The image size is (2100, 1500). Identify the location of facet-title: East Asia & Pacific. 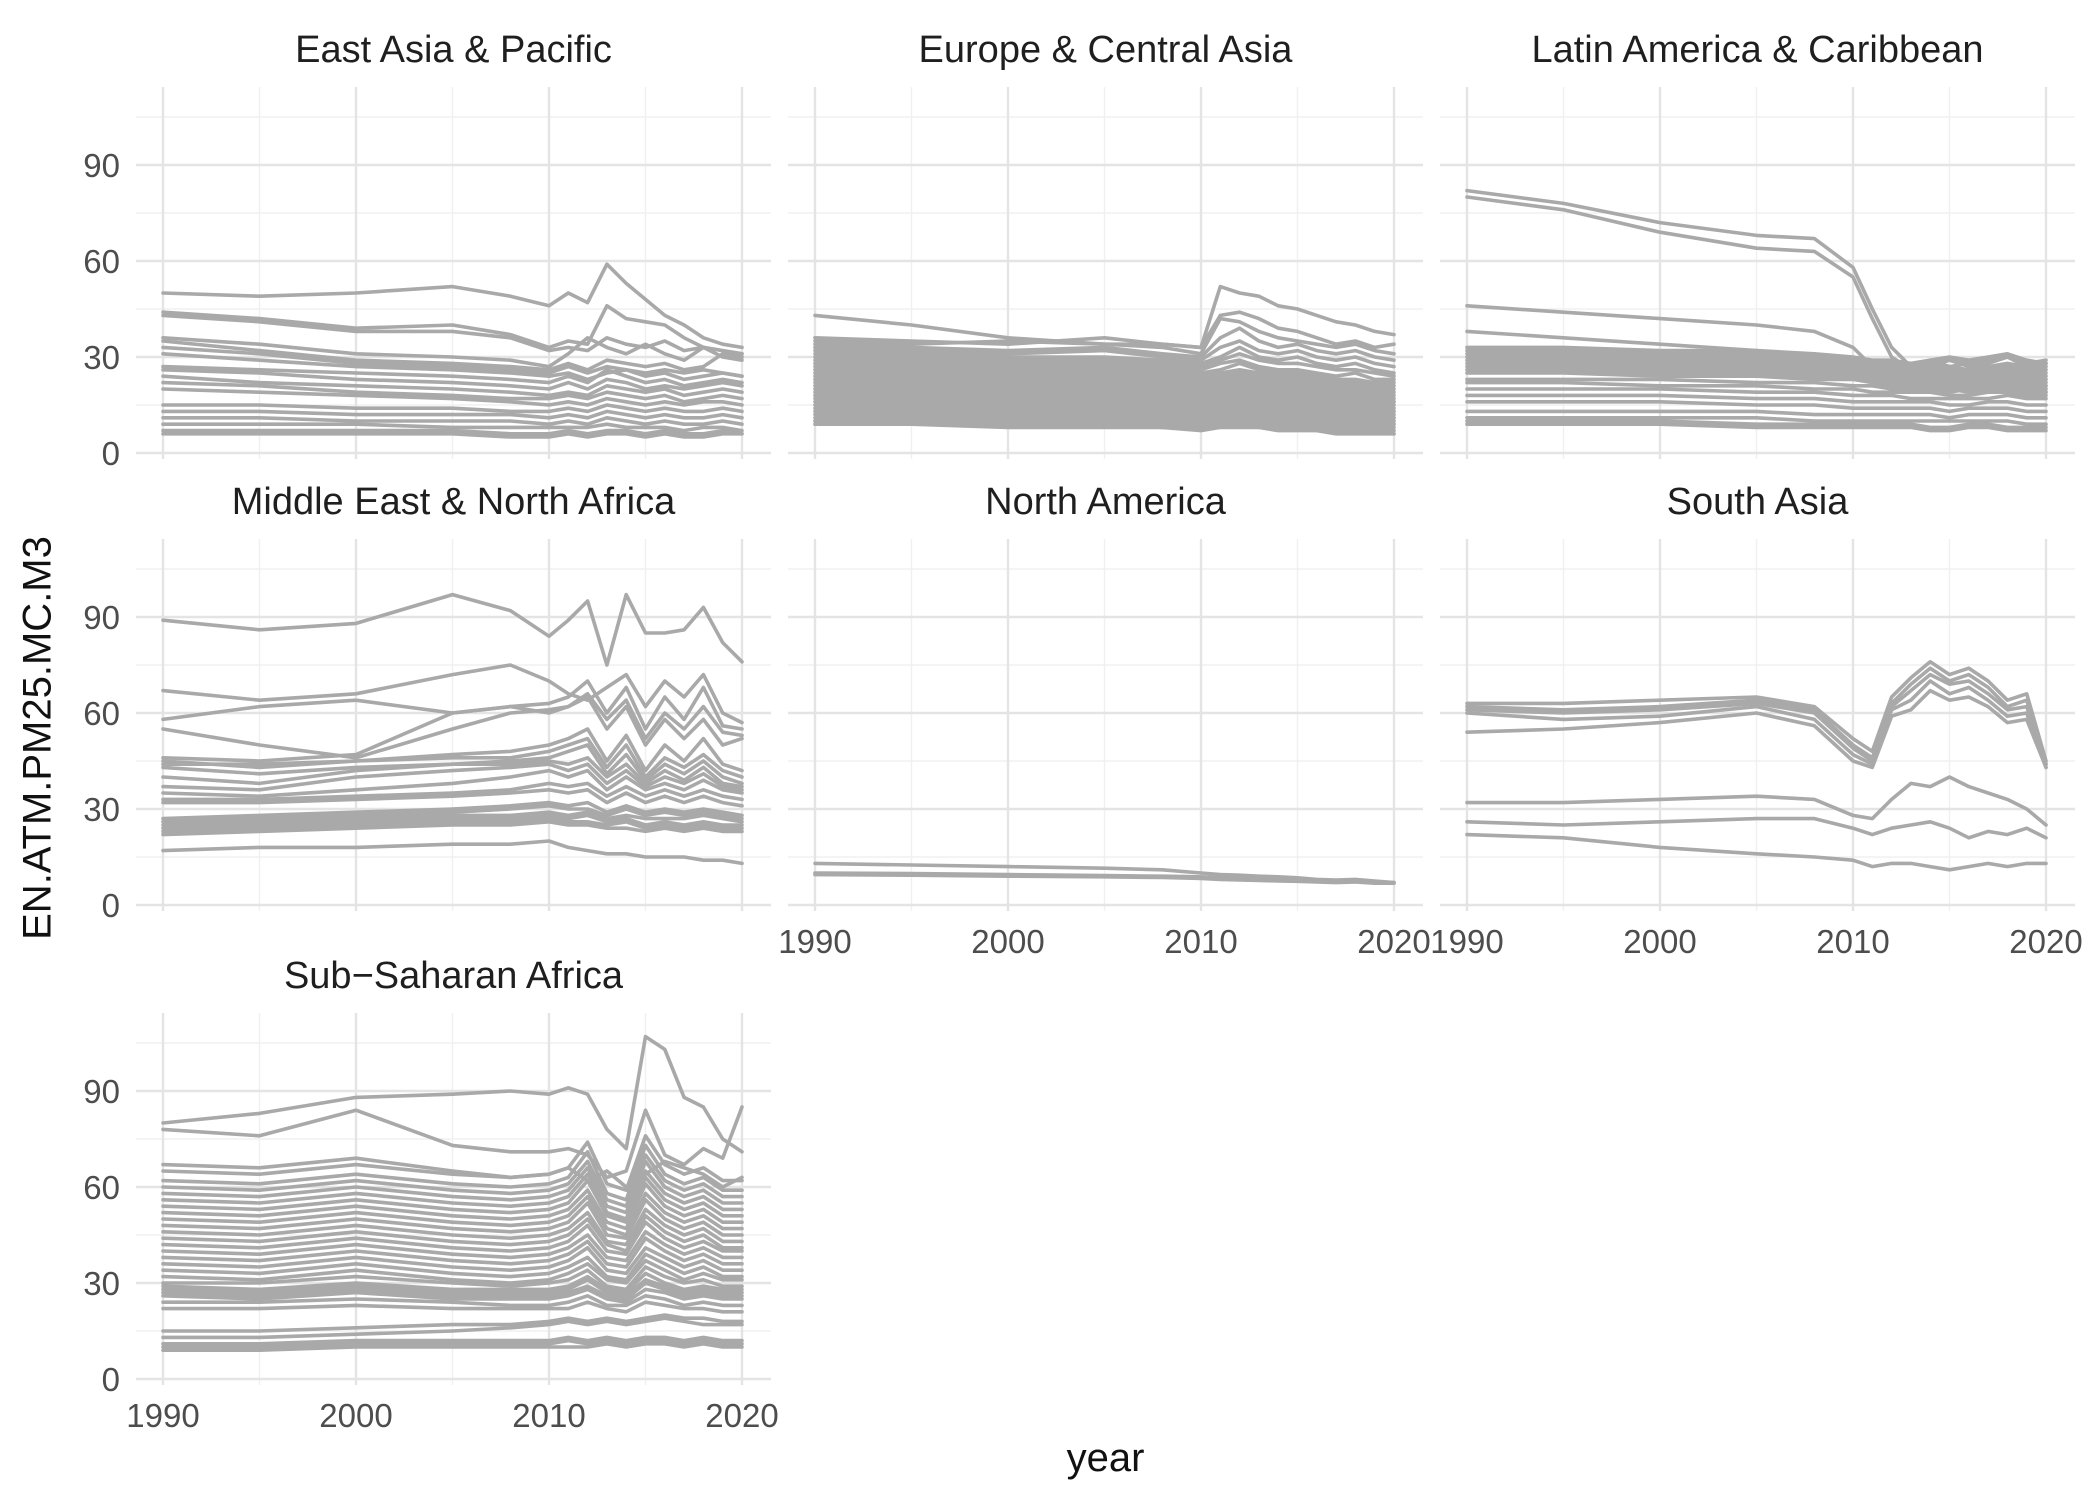
(453, 50).